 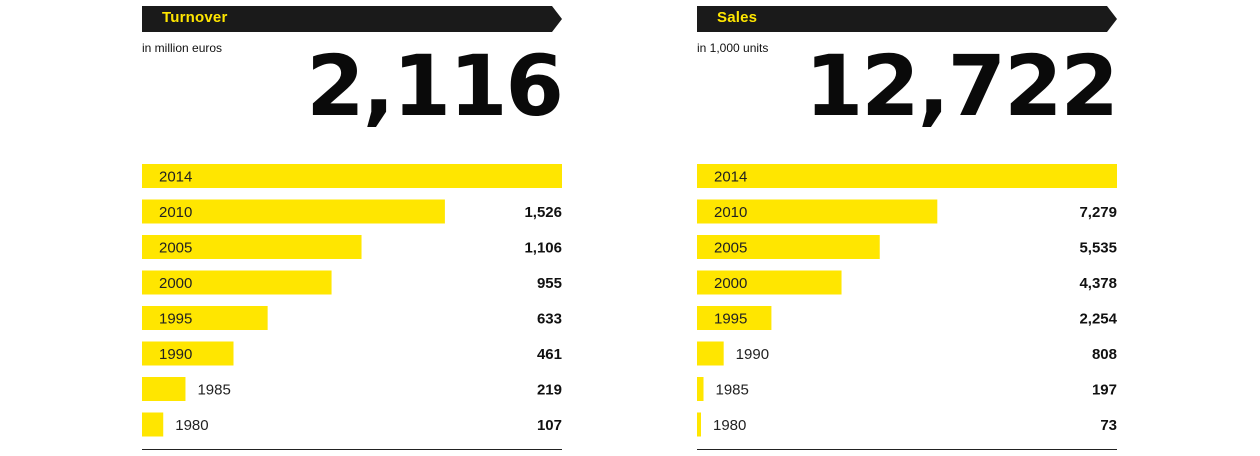 What do you see at coordinates (352, 389) in the screenshot?
I see `bar-row-1985: 1985 219` at bounding box center [352, 389].